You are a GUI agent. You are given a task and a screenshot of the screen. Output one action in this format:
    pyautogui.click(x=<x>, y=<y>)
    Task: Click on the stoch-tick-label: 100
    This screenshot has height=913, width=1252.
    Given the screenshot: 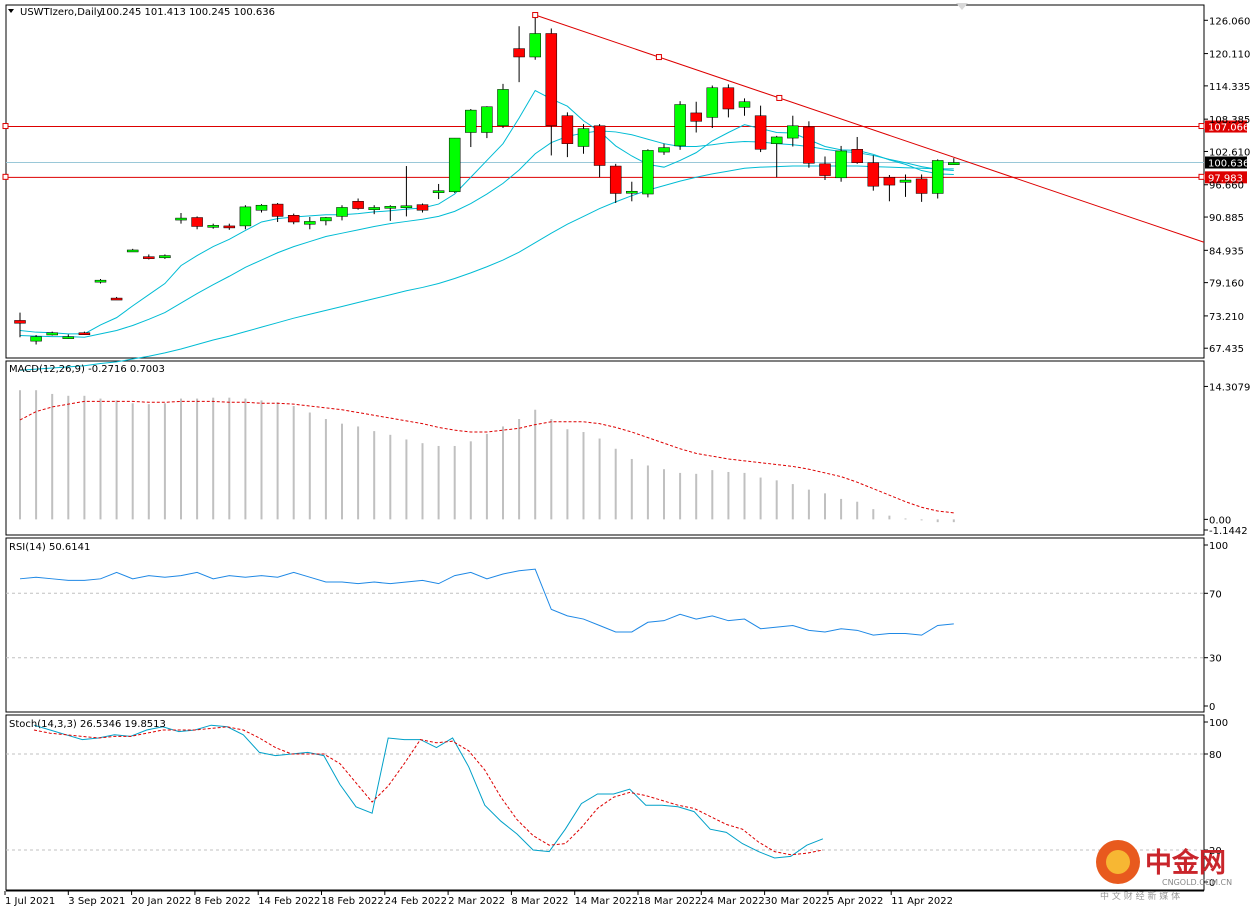 What is the action you would take?
    pyautogui.click(x=1218, y=723)
    